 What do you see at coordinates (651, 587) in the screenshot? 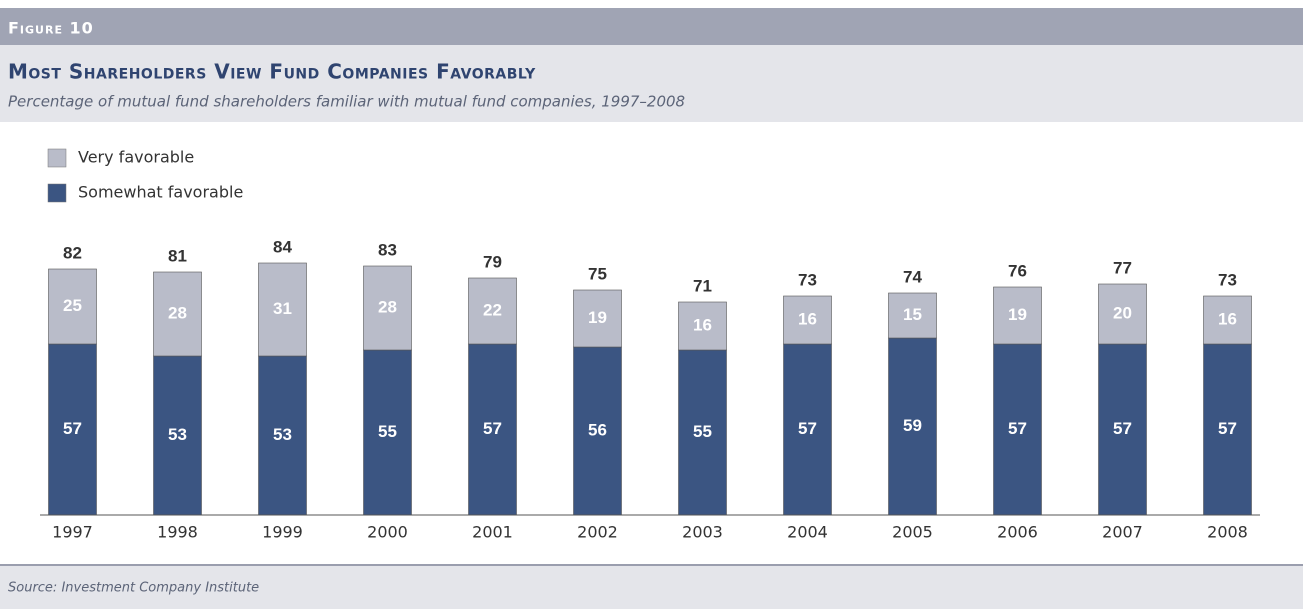
I see `footer-band` at bounding box center [651, 587].